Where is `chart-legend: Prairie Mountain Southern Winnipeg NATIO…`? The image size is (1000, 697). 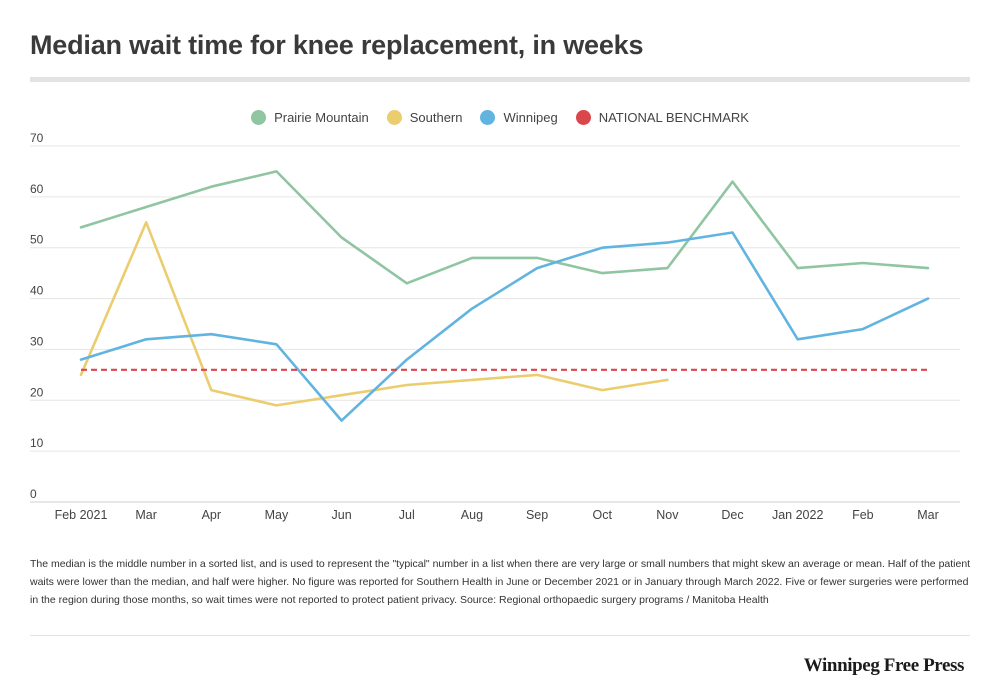 chart-legend: Prairie Mountain Southern Winnipeg NATIO… is located at coordinates (500, 117).